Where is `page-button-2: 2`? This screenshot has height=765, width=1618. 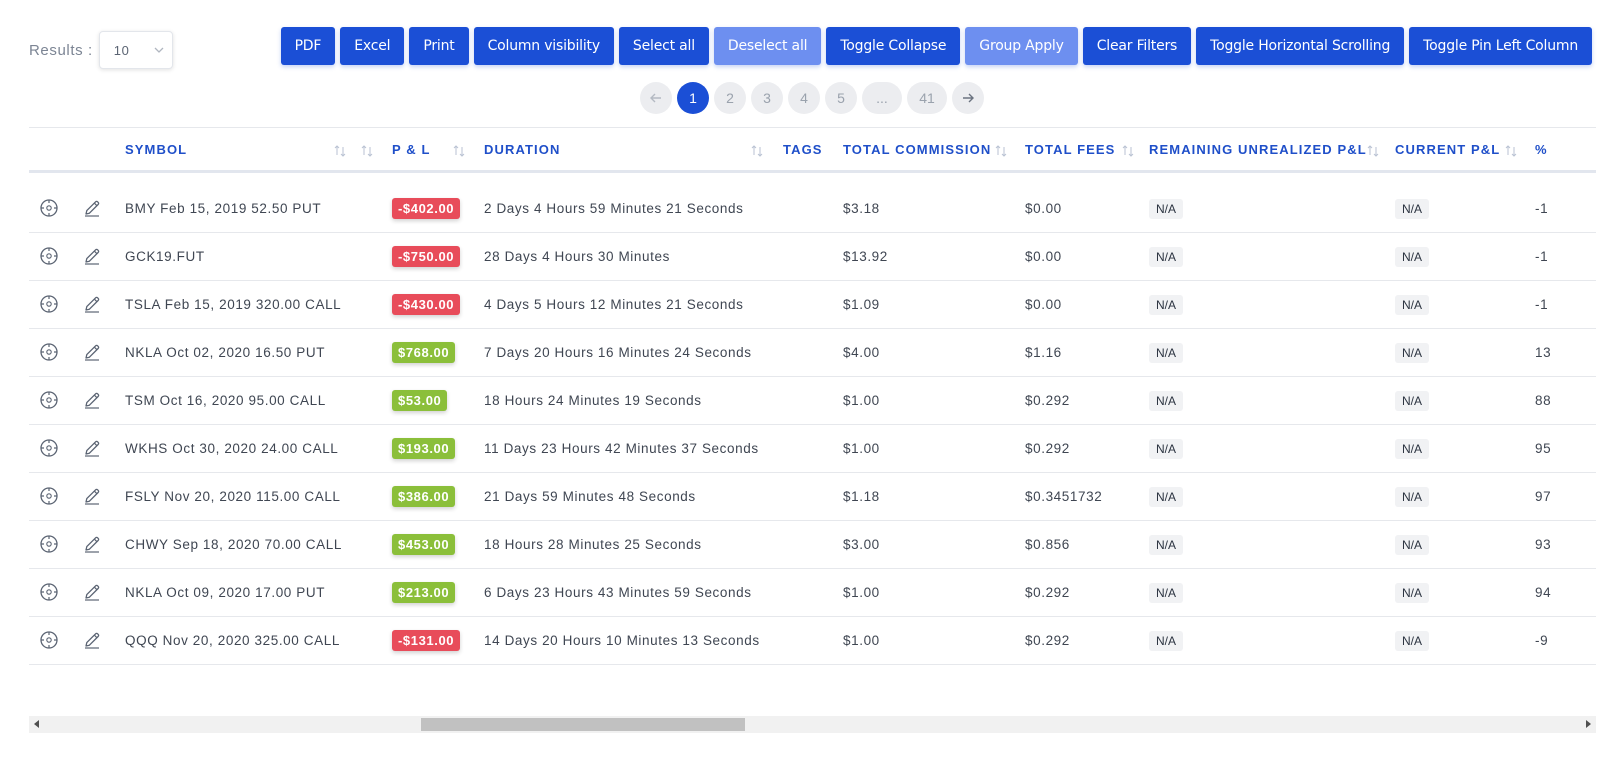
page-button-2: 2 is located at coordinates (730, 98).